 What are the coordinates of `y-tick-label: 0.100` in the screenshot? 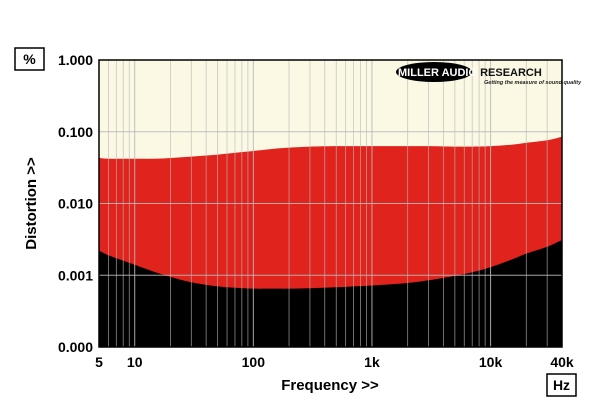 It's located at (75, 132).